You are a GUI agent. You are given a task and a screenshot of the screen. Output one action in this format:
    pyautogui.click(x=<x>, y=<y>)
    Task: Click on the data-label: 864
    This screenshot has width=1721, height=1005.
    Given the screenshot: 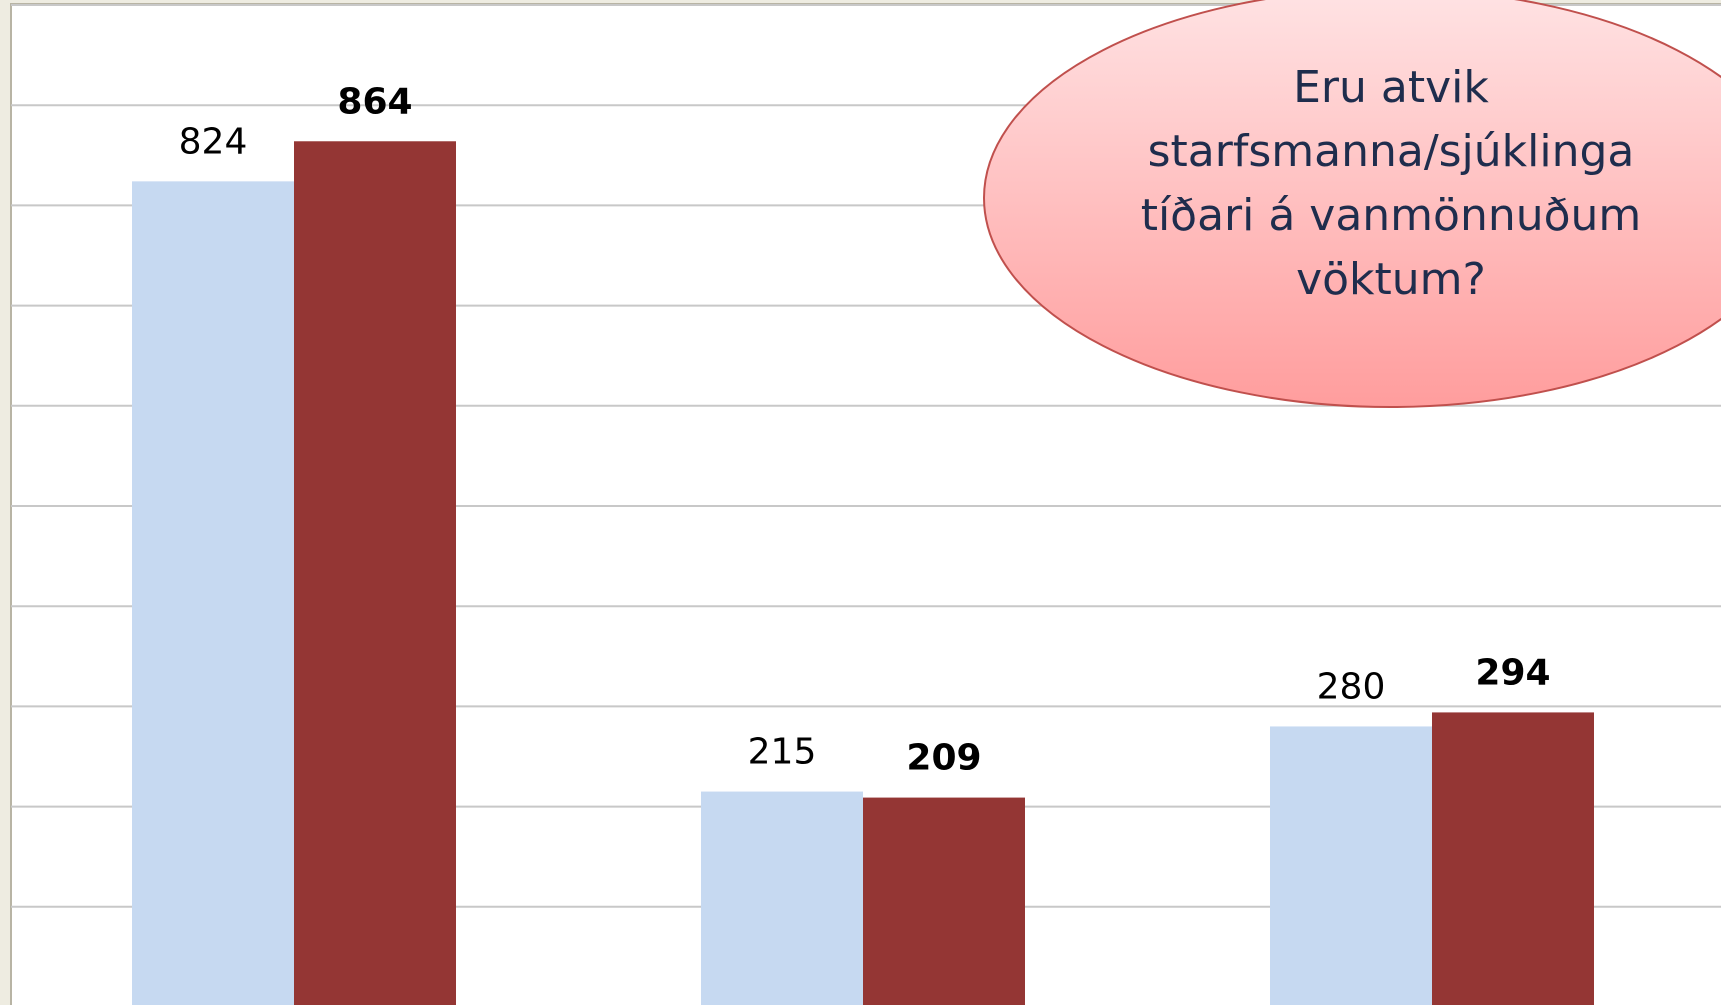 What is the action you would take?
    pyautogui.click(x=374, y=101)
    